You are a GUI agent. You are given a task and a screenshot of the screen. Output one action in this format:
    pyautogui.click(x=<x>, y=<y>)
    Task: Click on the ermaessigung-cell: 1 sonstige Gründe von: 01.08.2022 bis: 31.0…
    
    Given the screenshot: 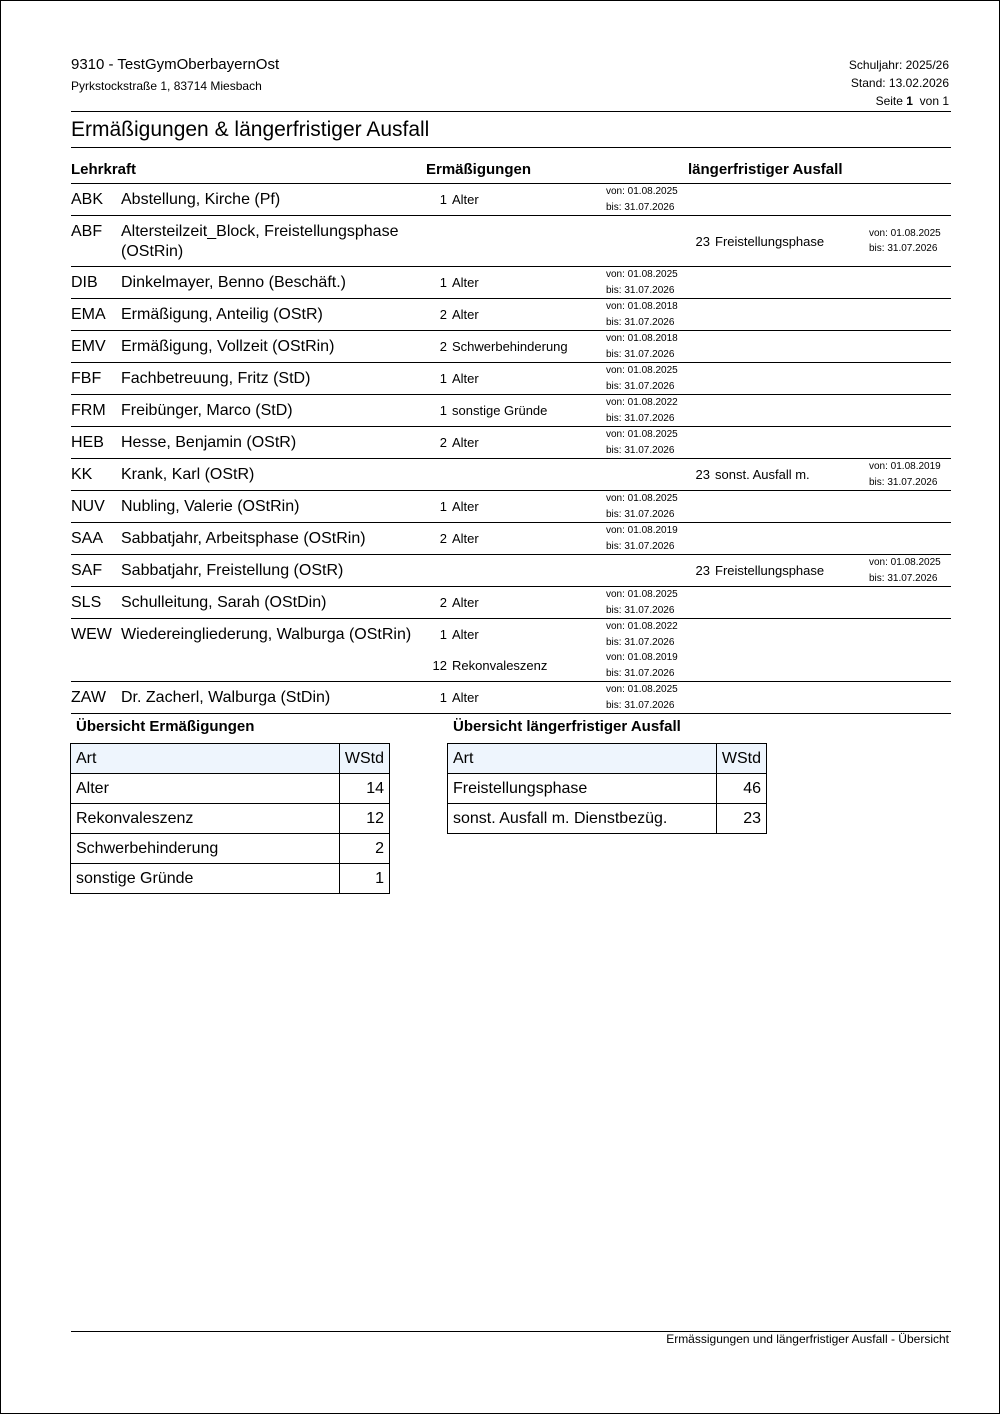 What is the action you would take?
    pyautogui.click(x=556, y=410)
    